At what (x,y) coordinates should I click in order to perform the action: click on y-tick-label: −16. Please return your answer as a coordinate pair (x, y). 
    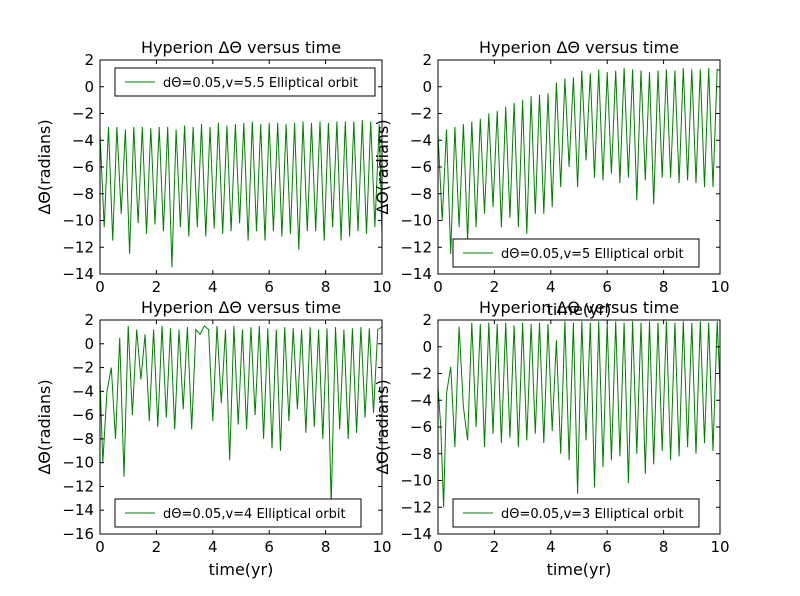
    Looking at the image, I should click on (78, 534).